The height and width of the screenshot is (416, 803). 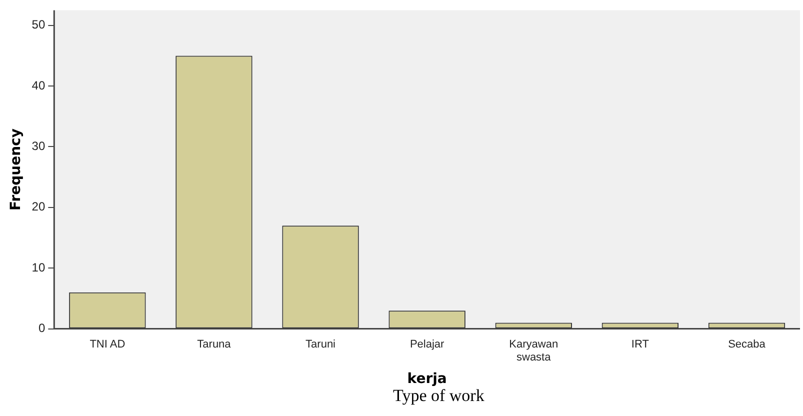 I want to click on y-tick-label: 10, so click(x=39, y=267).